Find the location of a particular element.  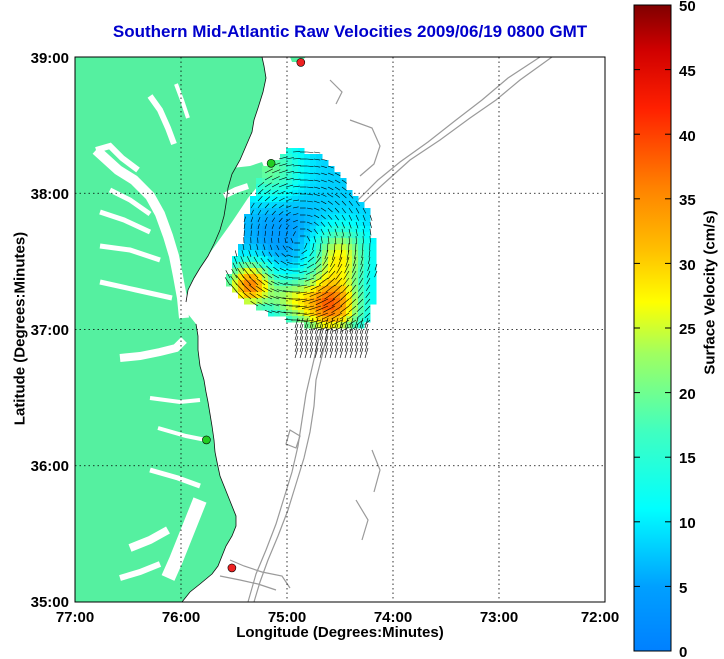

colorbar-tick-labels: 50 45 40 35 30 25 20 15 10 5 0 is located at coordinates (687, 329).